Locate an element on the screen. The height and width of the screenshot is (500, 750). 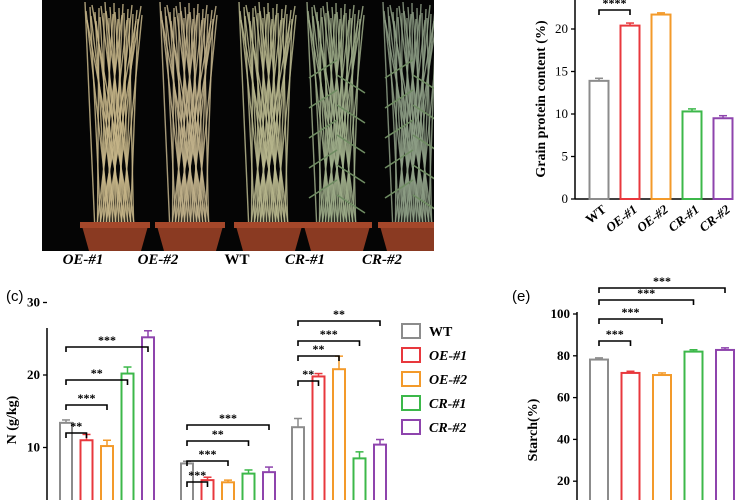
nitrogen-group1-sig-bracket-2-label: *** is located at coordinates (87, 398).